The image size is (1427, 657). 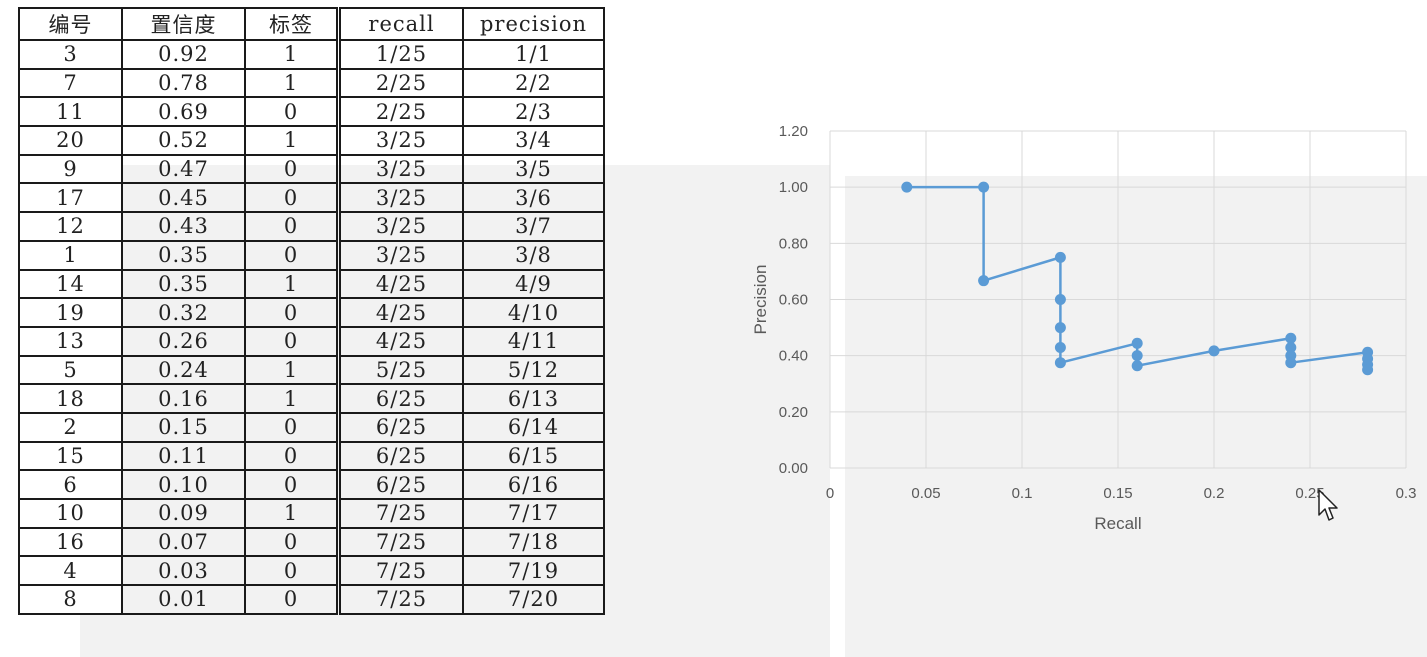 I want to click on cell-id: 10, so click(x=70, y=513).